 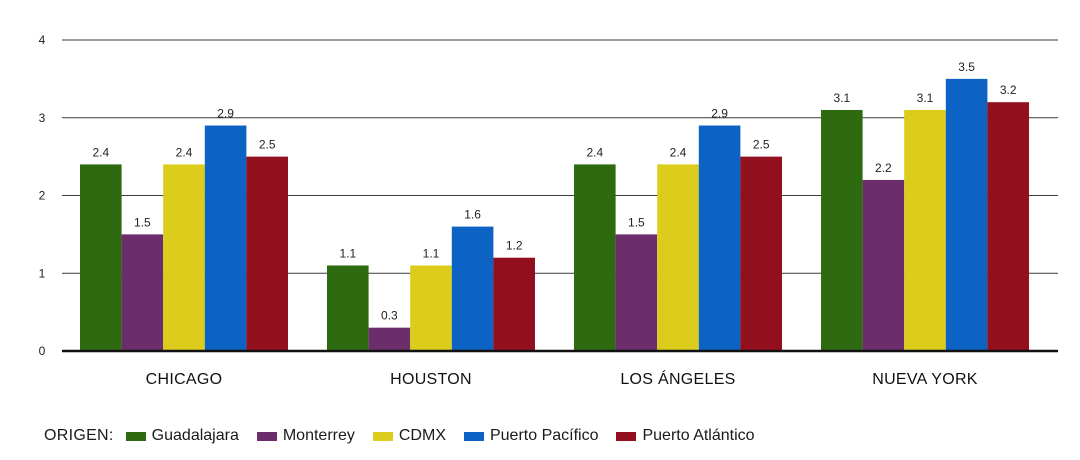 I want to click on x-axis-categories: CHICAGO HOUSTON LOS ÁNGELES NUEVA YORK, so click(x=562, y=378).